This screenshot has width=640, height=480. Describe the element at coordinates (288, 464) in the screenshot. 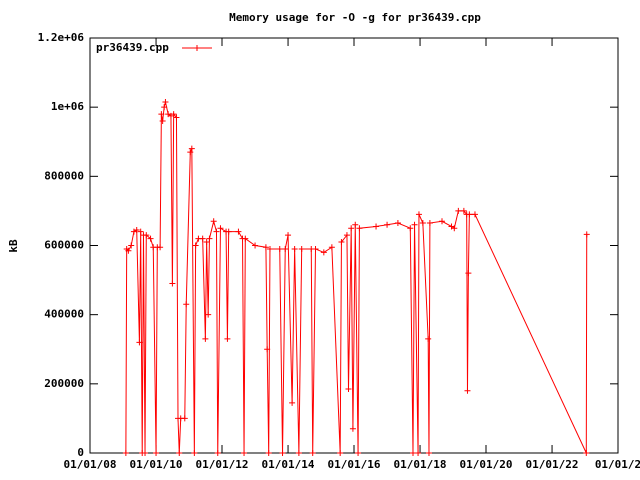

I see `x-tick-label: 01/01/14` at that location.